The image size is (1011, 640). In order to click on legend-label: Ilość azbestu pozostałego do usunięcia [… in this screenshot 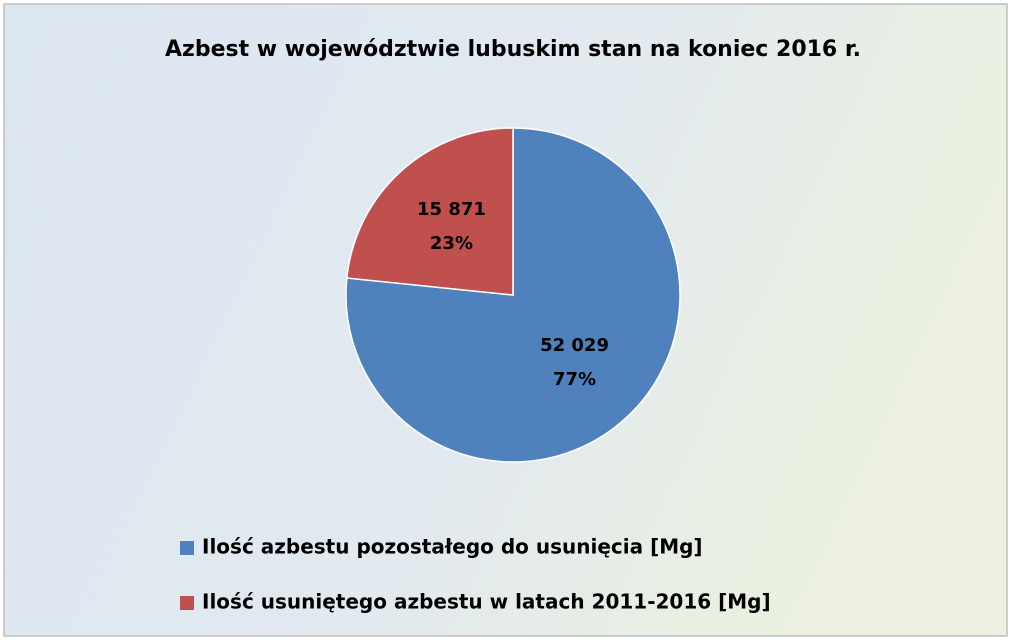, I will do `click(452, 547)`.